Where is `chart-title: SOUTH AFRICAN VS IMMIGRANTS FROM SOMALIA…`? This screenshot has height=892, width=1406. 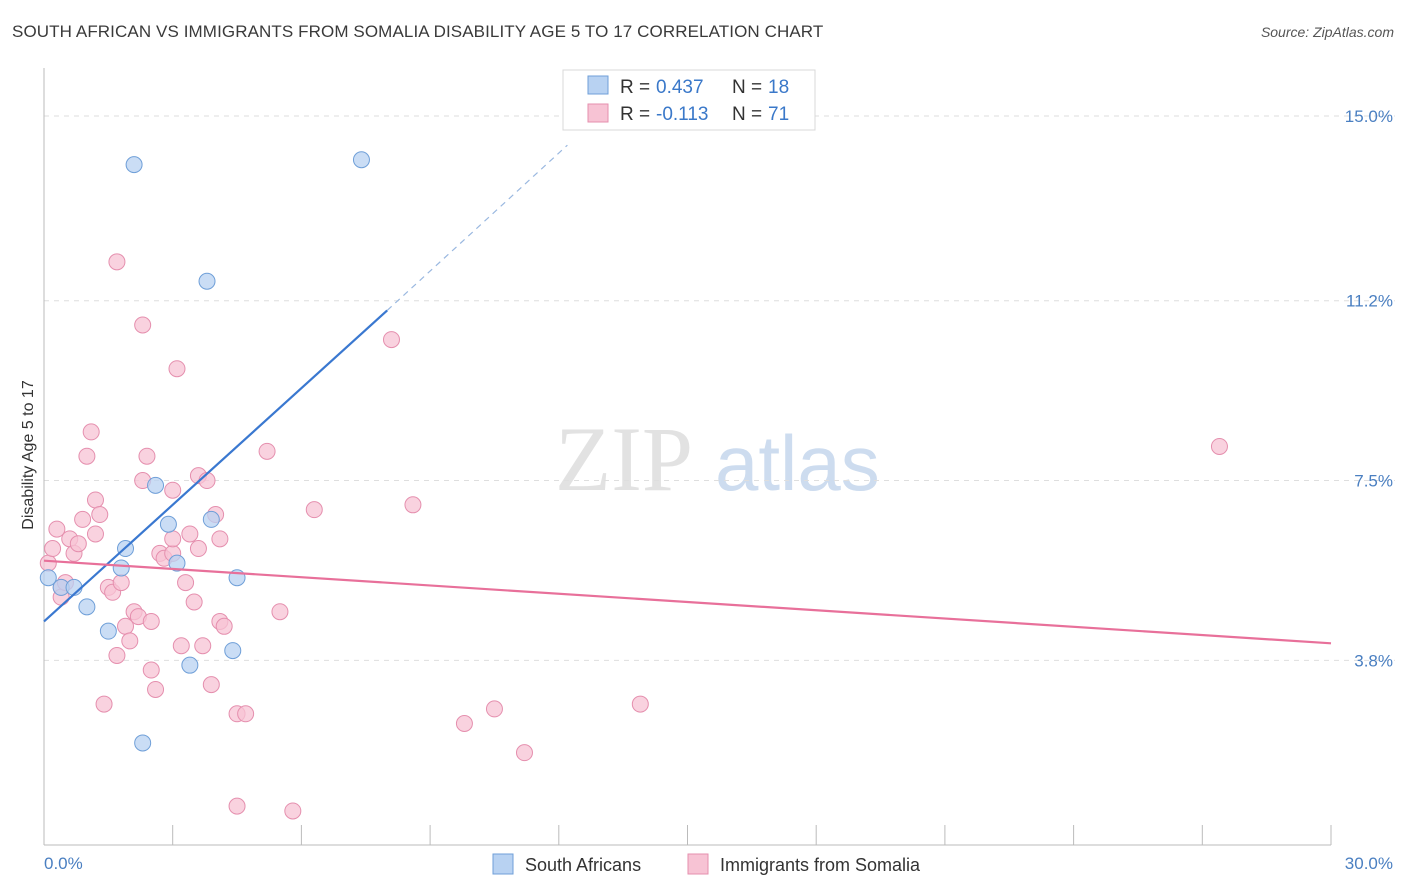
chart-title: SOUTH AFRICAN VS IMMIGRANTS FROM SOMALIA… is located at coordinates (418, 31).